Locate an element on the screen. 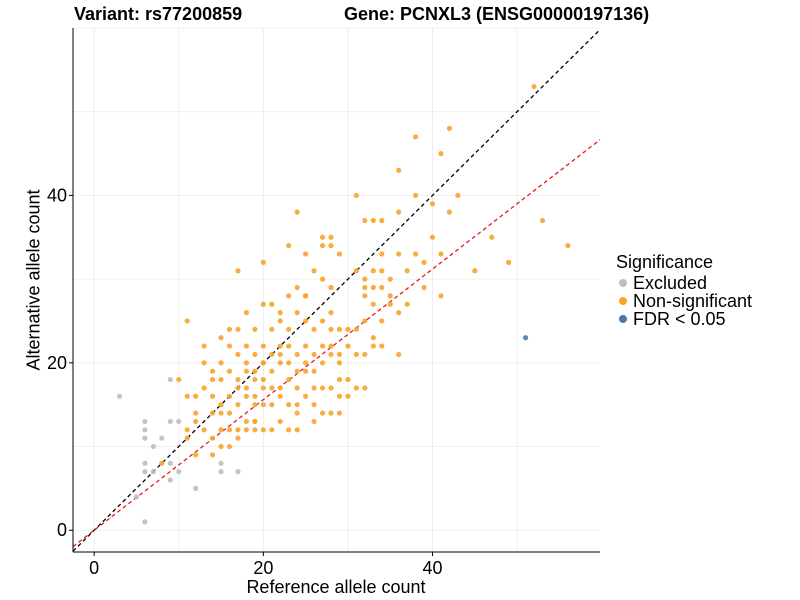  y-axis-title: Alternative allele count is located at coordinates (33, 280).